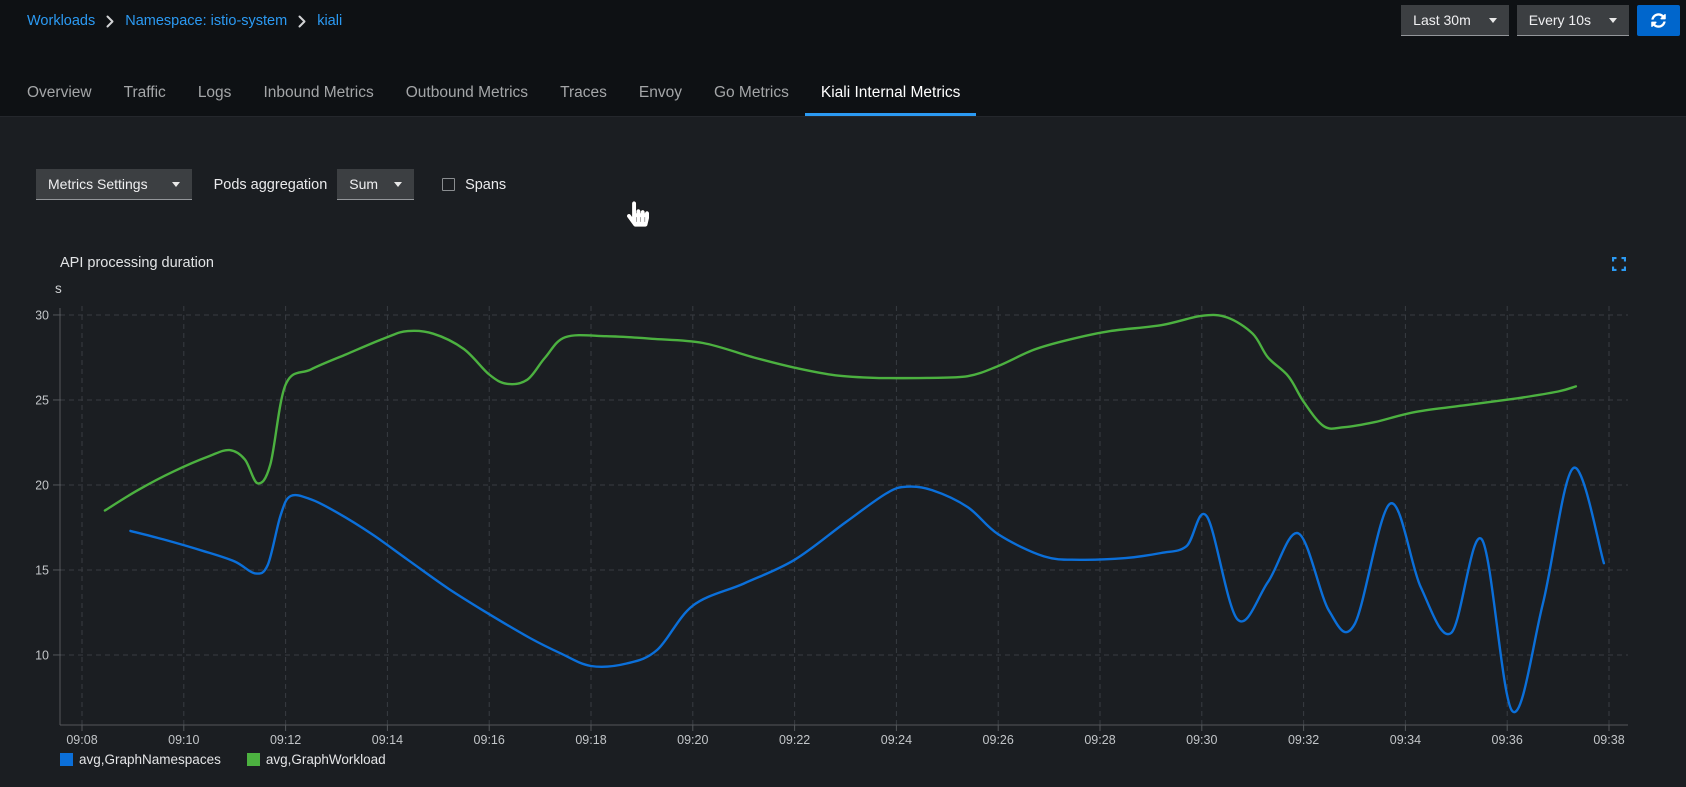 Image resolution: width=1686 pixels, height=787 pixels. I want to click on legend-item-graphworkload: avg,GraphWorkload, so click(316, 759).